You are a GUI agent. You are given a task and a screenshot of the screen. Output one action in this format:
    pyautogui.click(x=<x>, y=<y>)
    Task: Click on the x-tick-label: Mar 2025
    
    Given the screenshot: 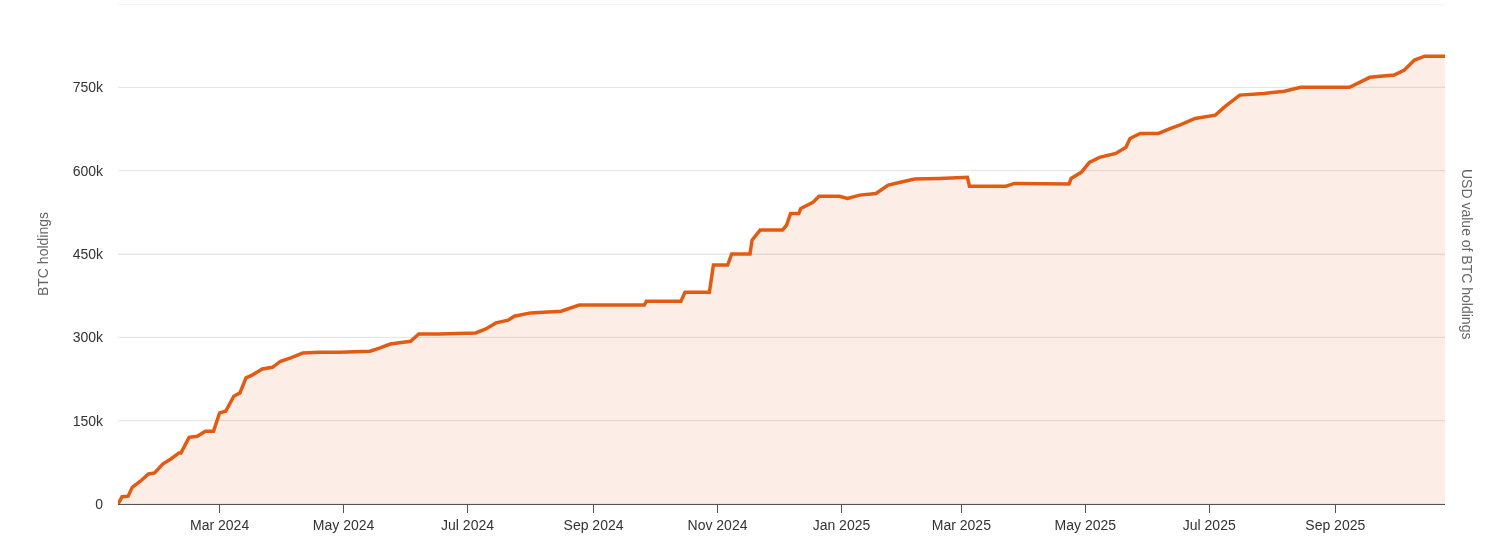 What is the action you would take?
    pyautogui.click(x=961, y=524)
    